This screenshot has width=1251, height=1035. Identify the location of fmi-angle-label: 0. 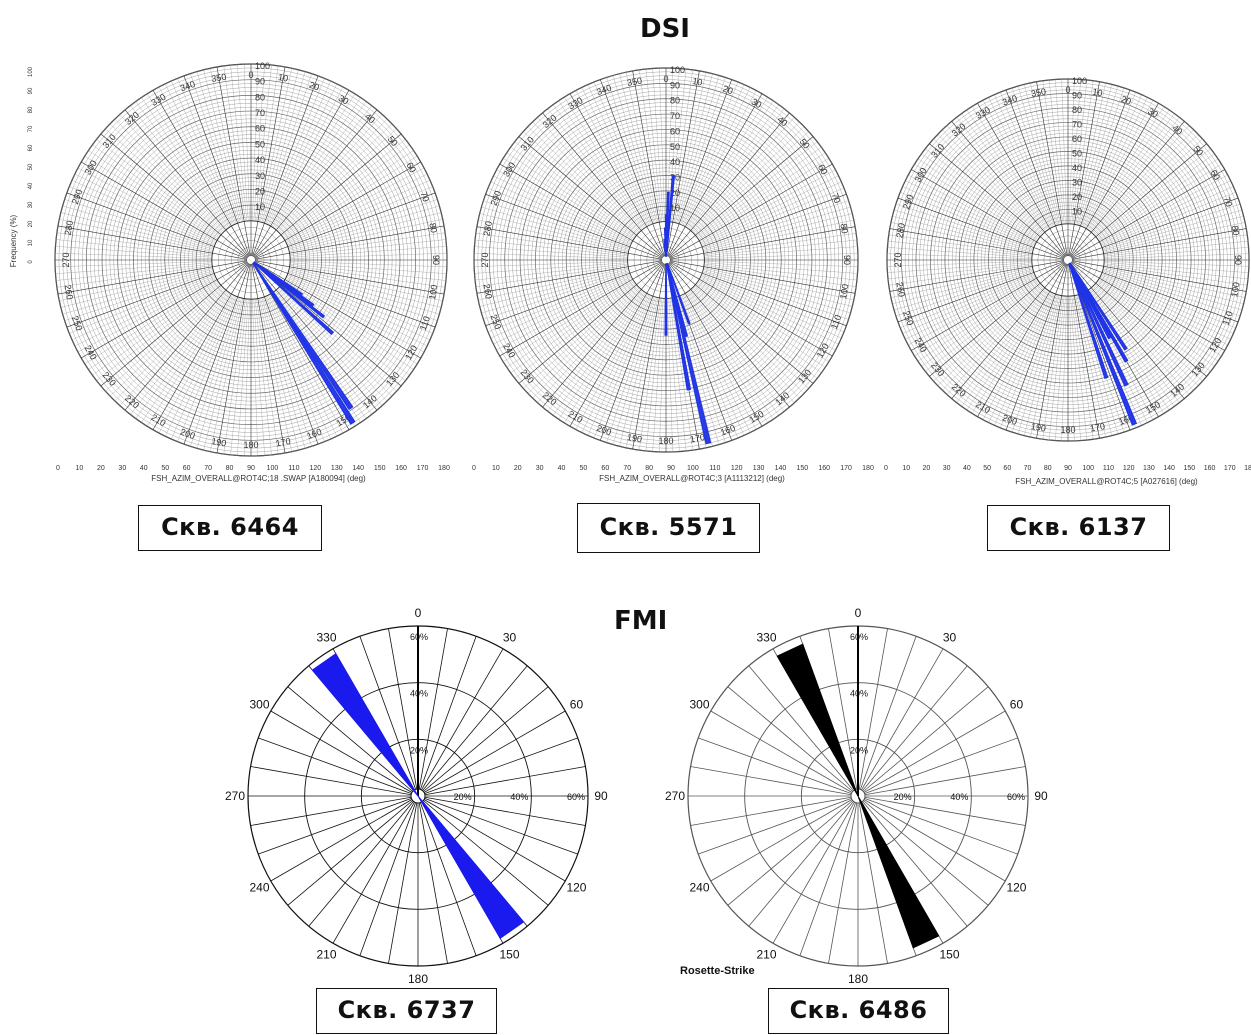
(858, 613).